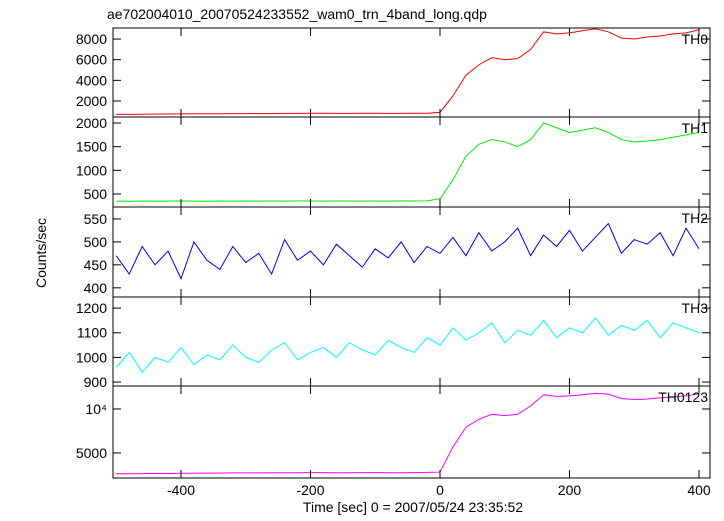 Image resolution: width=724 pixels, height=521 pixels. Describe the element at coordinates (96, 219) in the screenshot. I see `y-tick-label: 550` at that location.